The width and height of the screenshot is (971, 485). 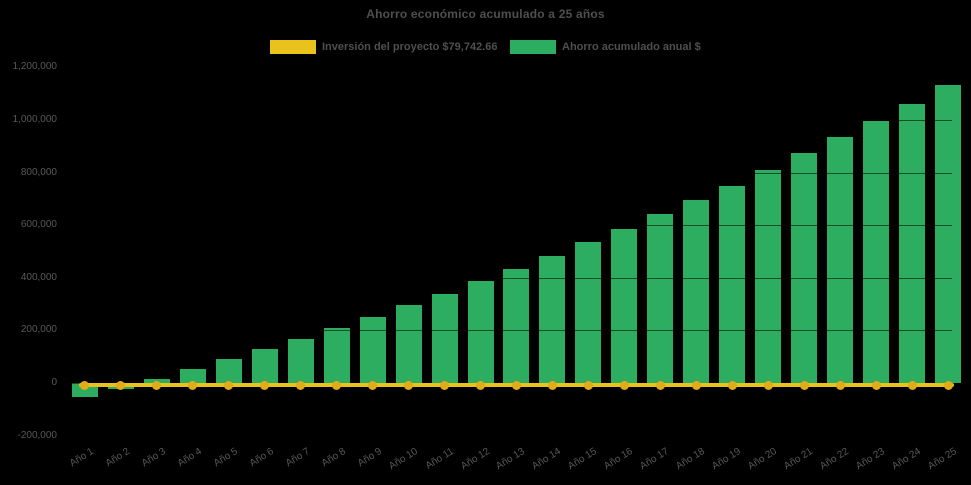 I want to click on legend-item-inversion: Inversión del proyecto $79,742.66, so click(x=390, y=46).